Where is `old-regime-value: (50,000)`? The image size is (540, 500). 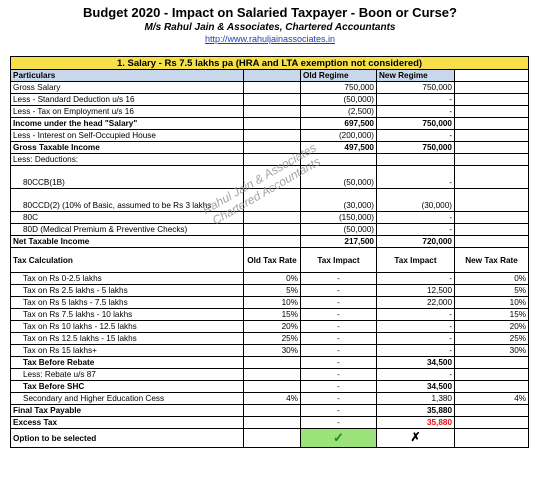 old-regime-value: (50,000) is located at coordinates (338, 229).